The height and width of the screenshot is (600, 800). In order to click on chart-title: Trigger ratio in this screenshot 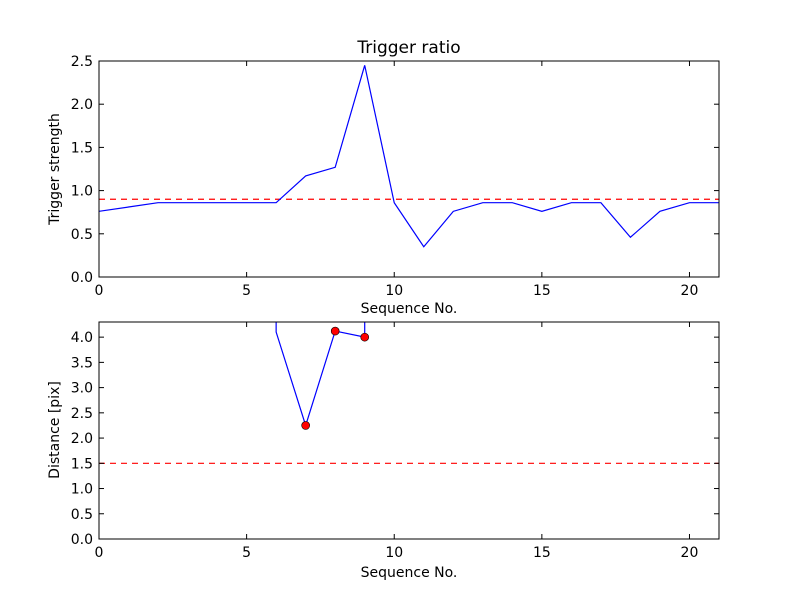, I will do `click(408, 48)`.